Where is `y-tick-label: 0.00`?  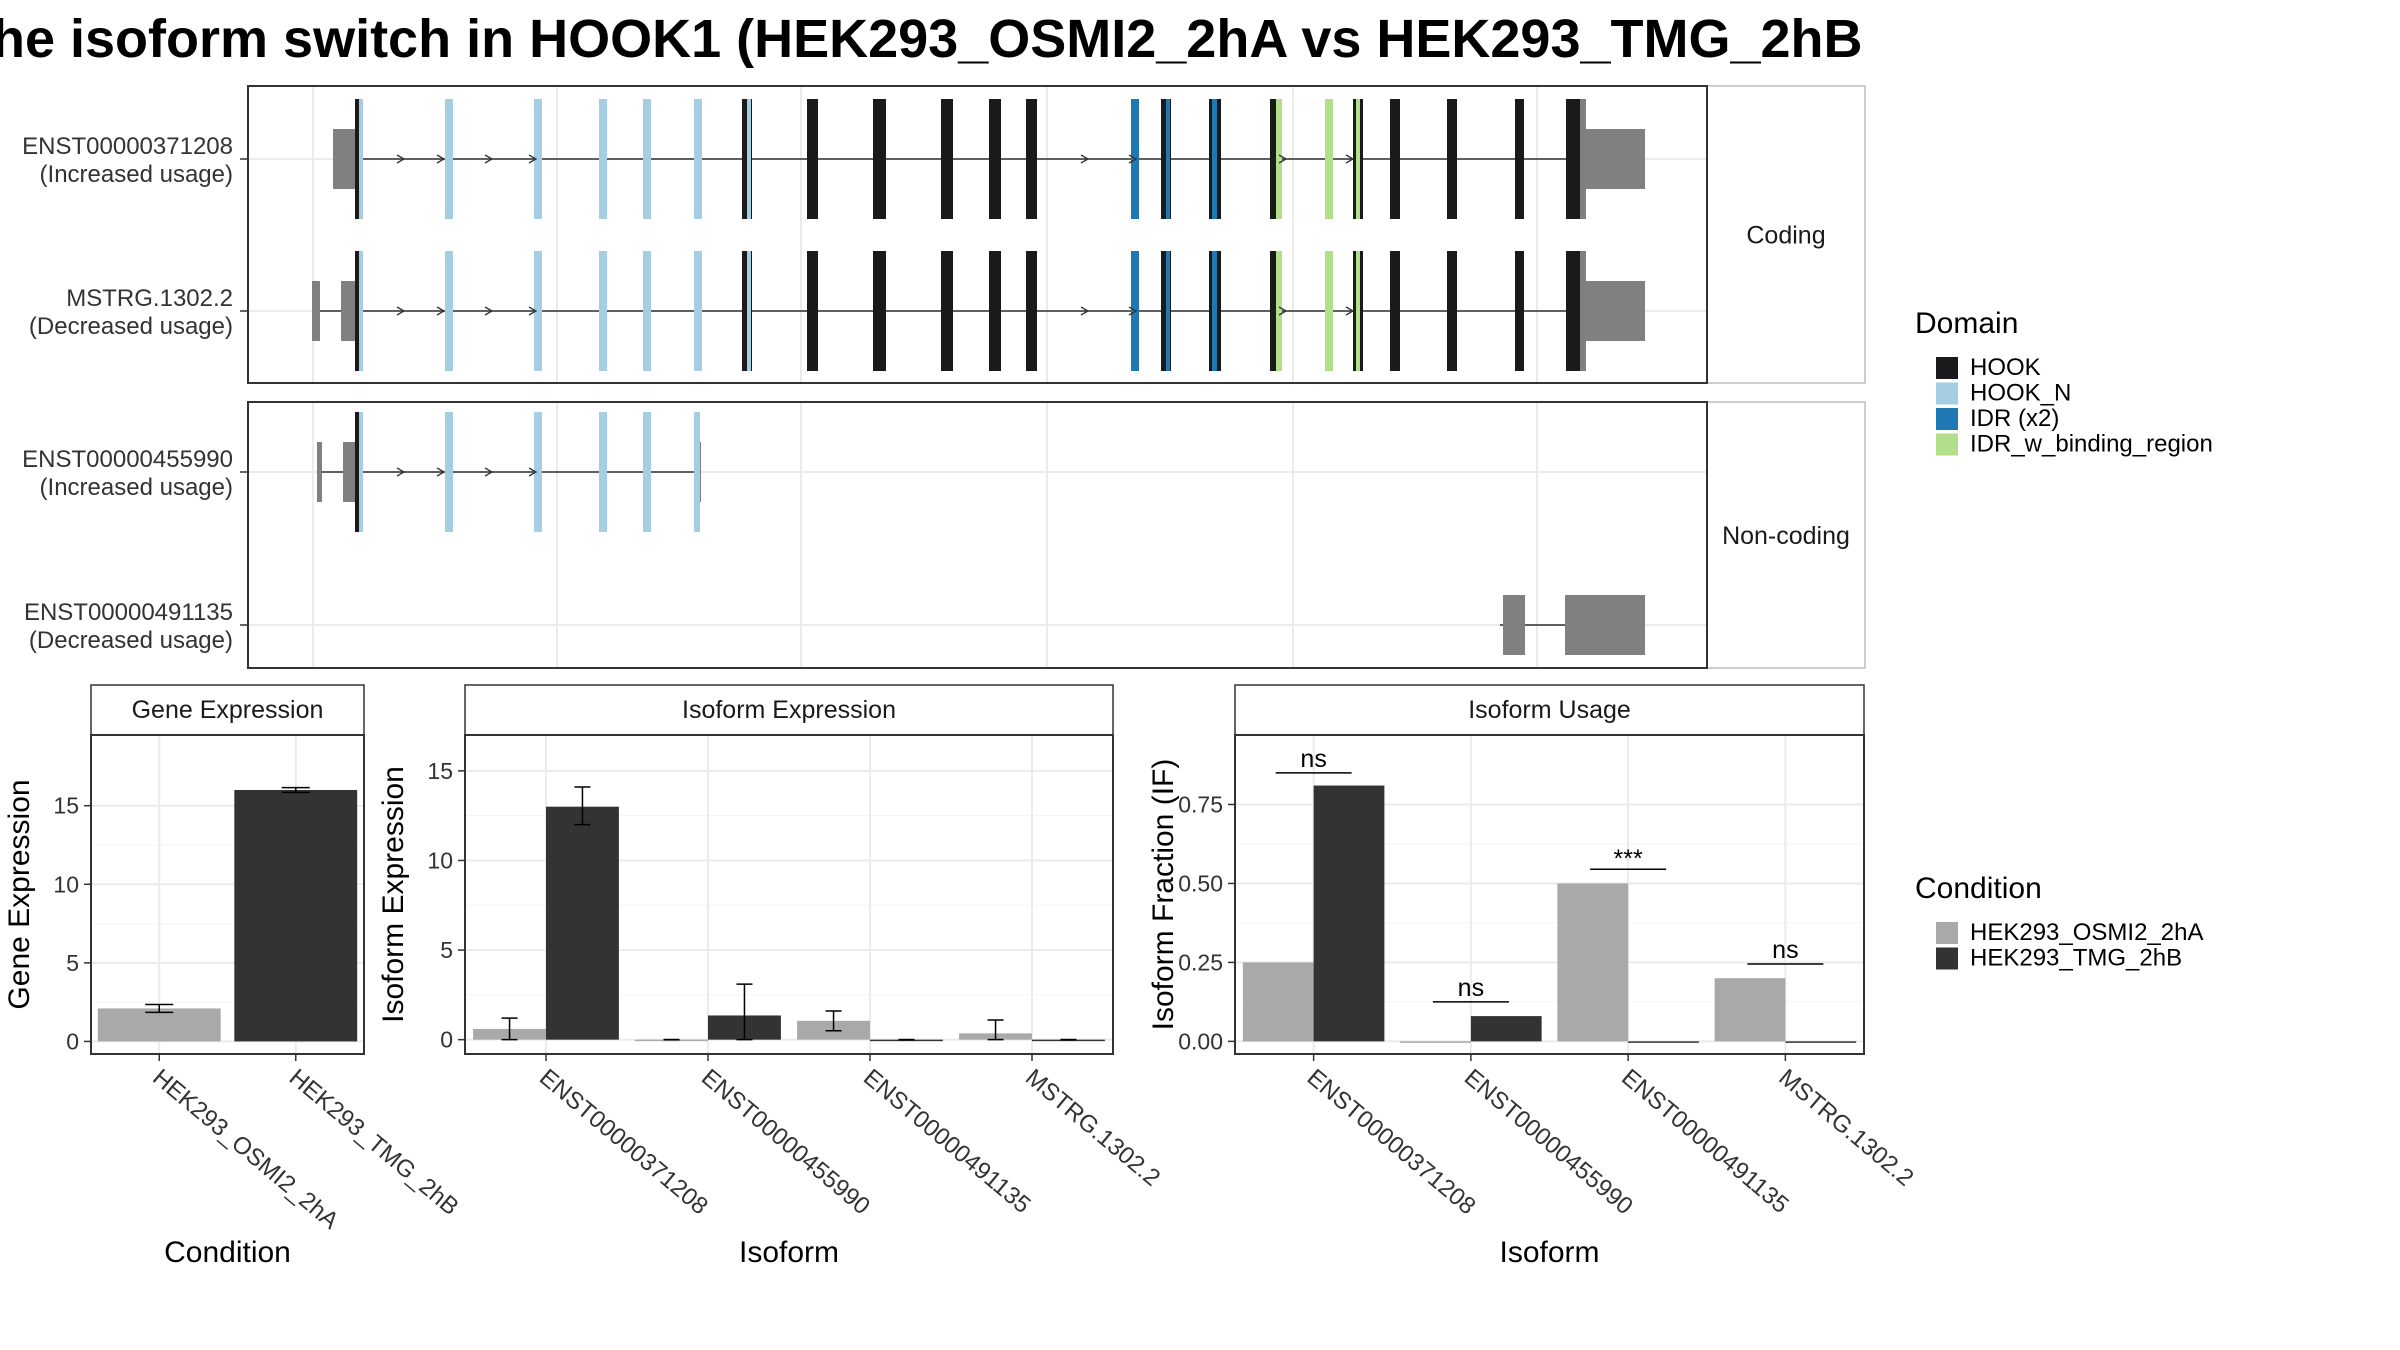 y-tick-label: 0.00 is located at coordinates (1200, 1041).